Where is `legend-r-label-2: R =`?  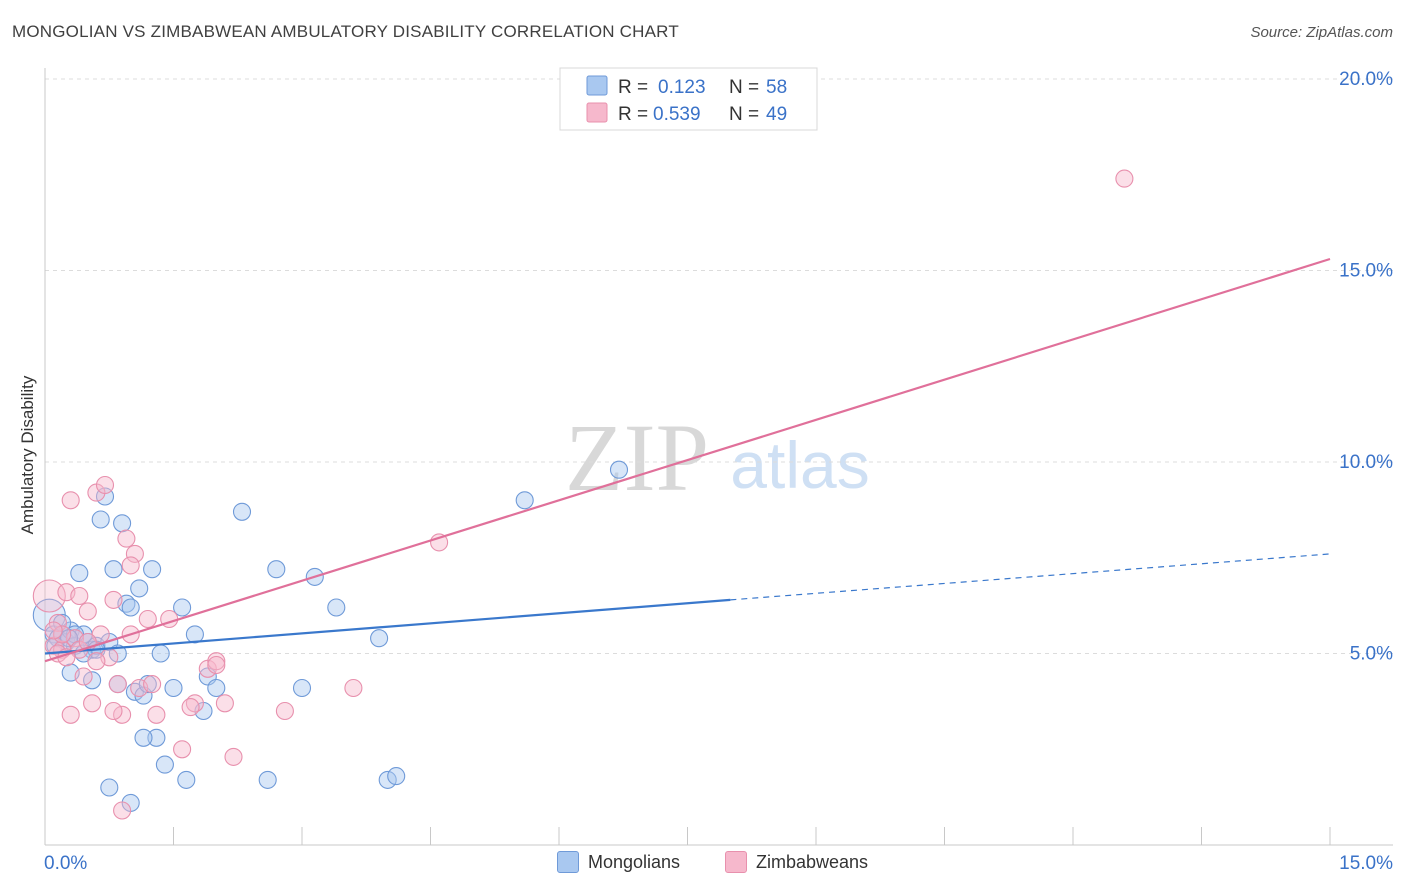
legend-r-label-2: R = is located at coordinates (633, 114).